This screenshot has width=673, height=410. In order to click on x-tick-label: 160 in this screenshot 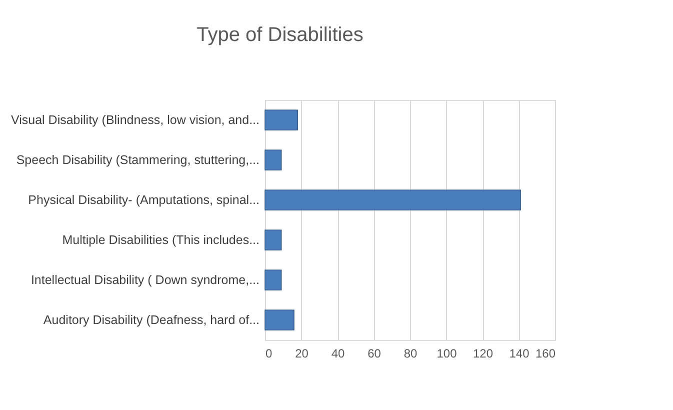, I will do `click(545, 353)`.